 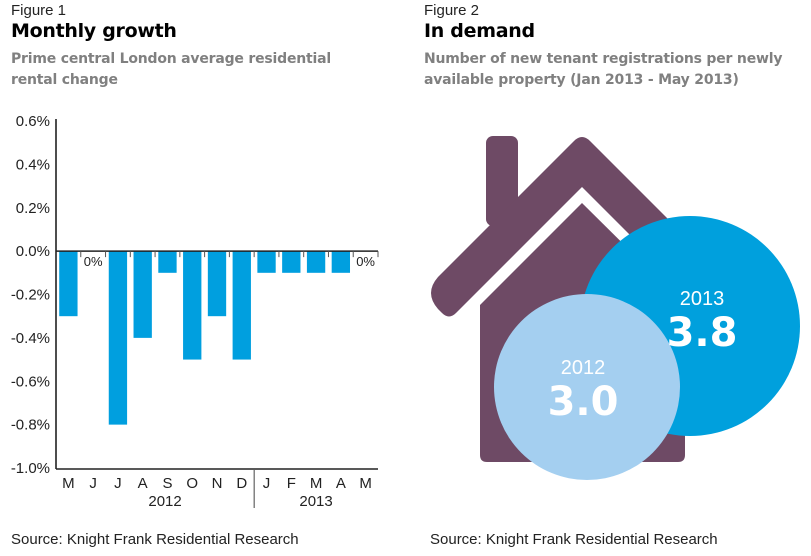 I want to click on house-chimney, so click(x=502, y=181).